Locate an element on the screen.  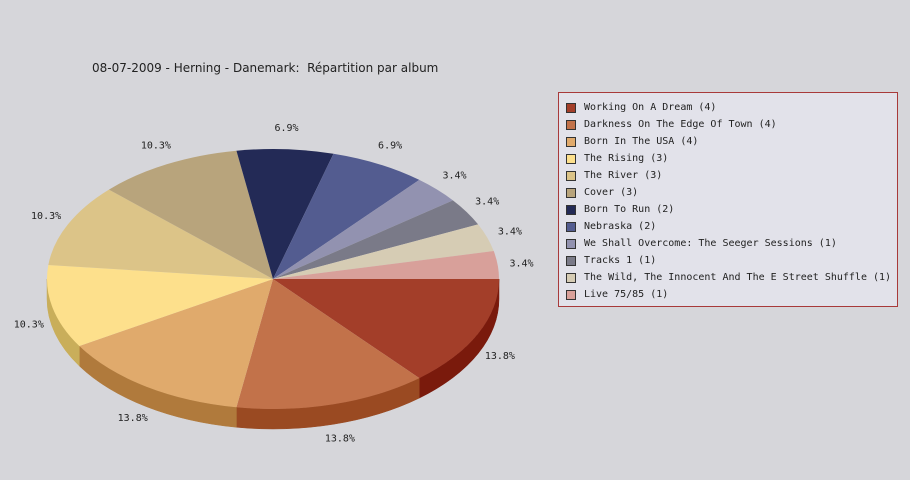
legend-item: The River (3) is located at coordinates (731, 175).